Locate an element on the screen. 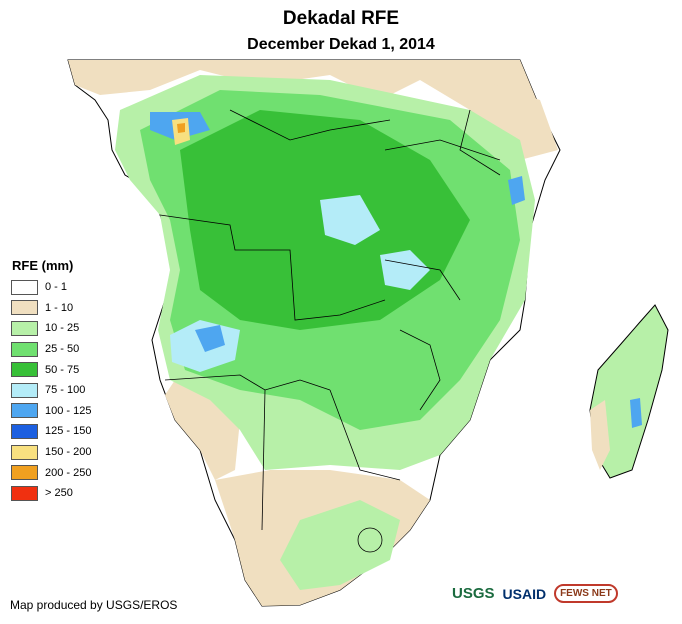 The image size is (682, 624). legend-item: 150 - 200 is located at coordinates (68, 452).